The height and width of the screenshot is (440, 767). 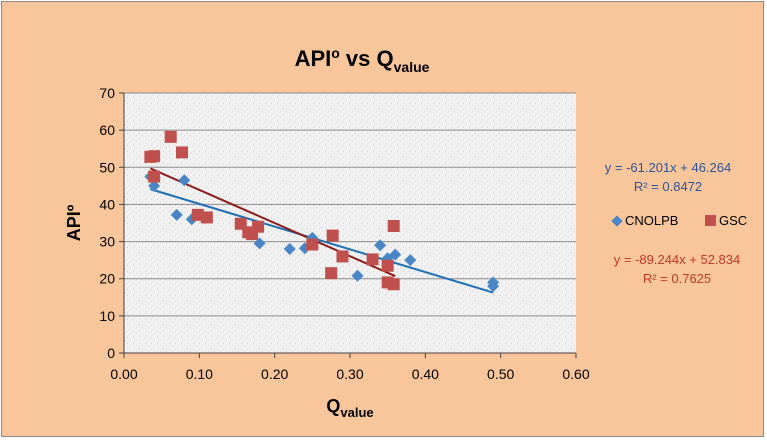 What do you see at coordinates (107, 279) in the screenshot?
I see `y-tick-label-20: 20` at bounding box center [107, 279].